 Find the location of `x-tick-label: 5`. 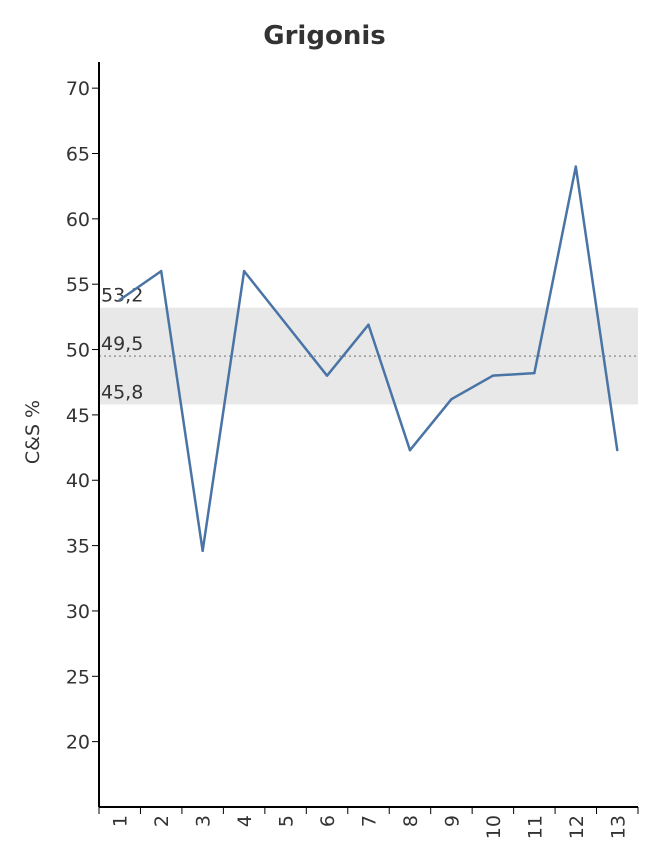

x-tick-label: 5 is located at coordinates (287, 821).